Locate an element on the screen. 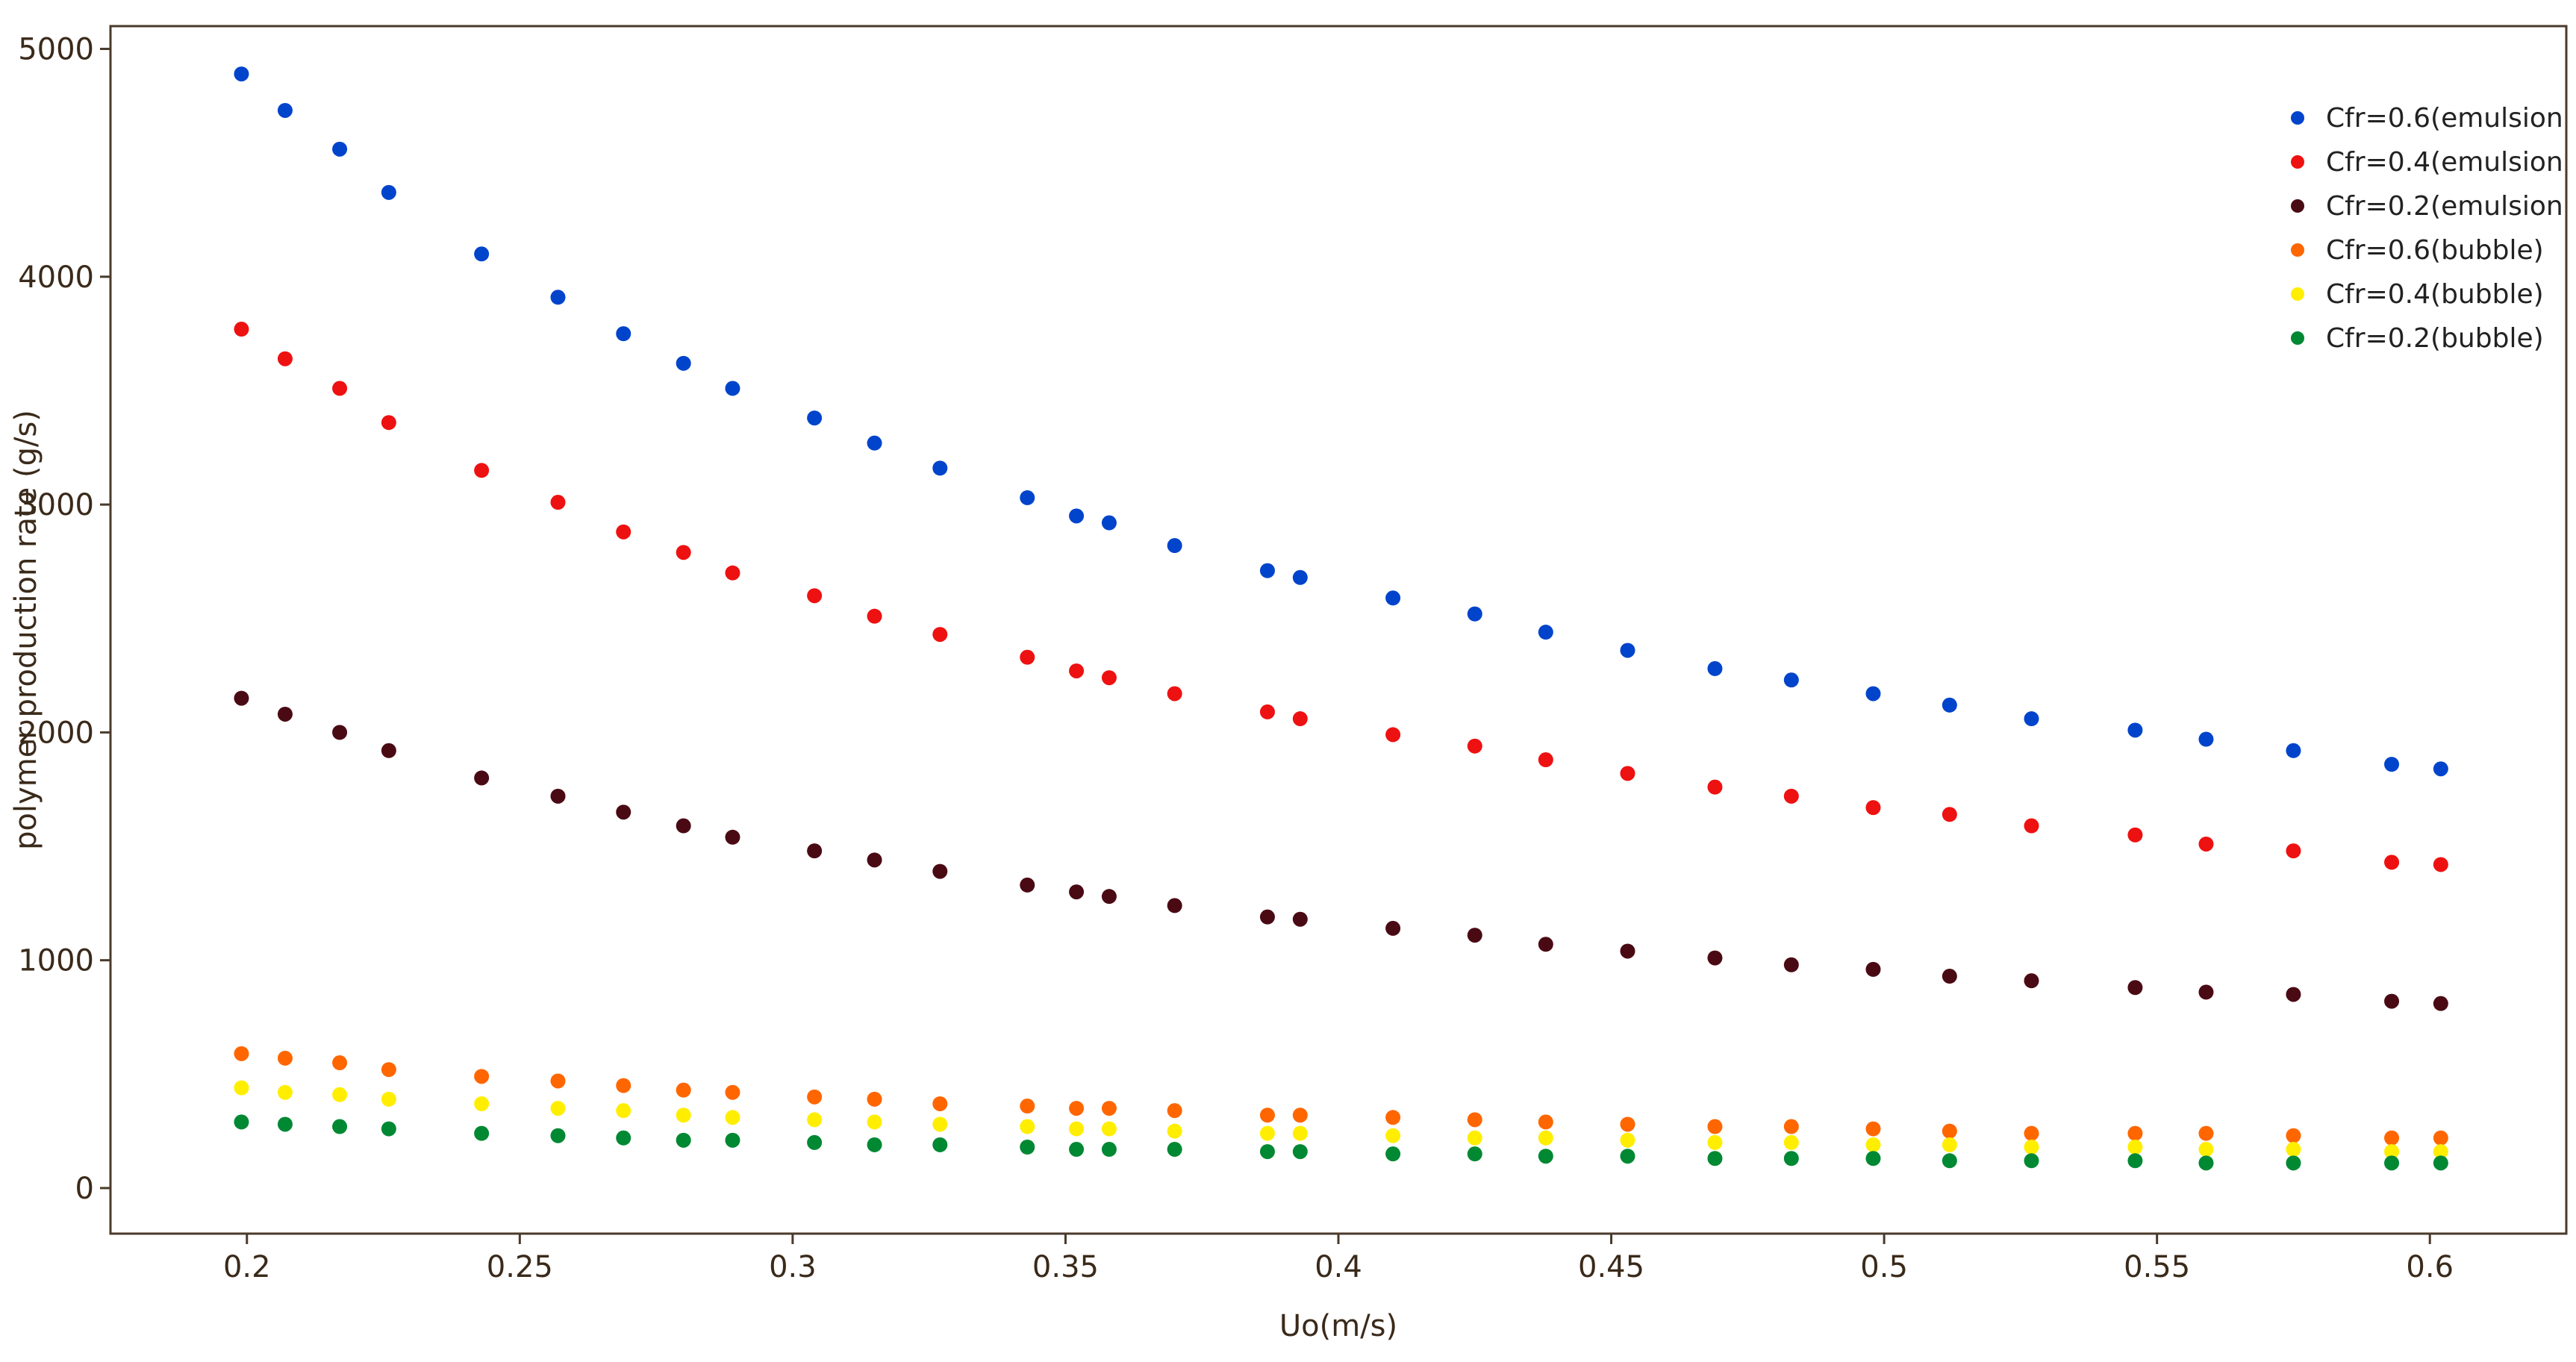  x-tick-label: 0.3 is located at coordinates (793, 1267).